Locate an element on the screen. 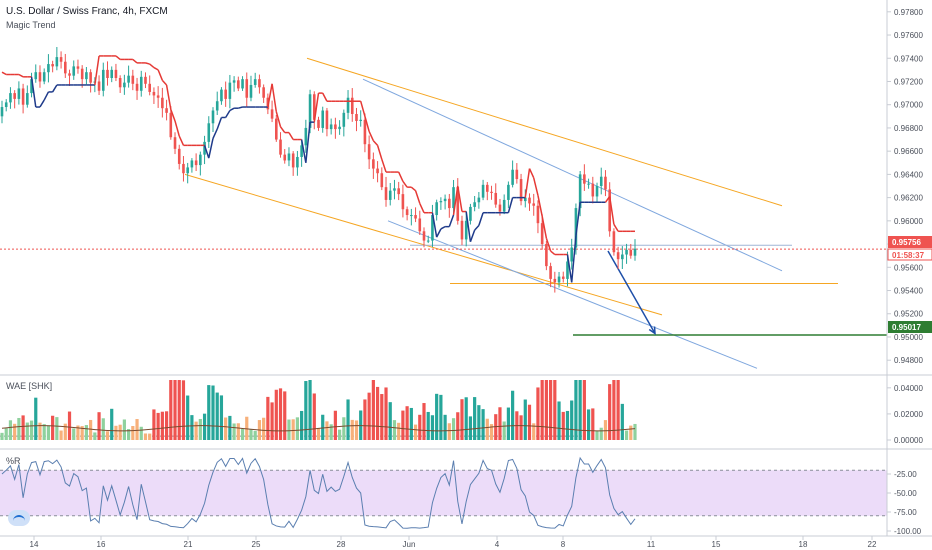 The width and height of the screenshot is (932, 550). r-y-tick-label: -75.00 is located at coordinates (905, 512).